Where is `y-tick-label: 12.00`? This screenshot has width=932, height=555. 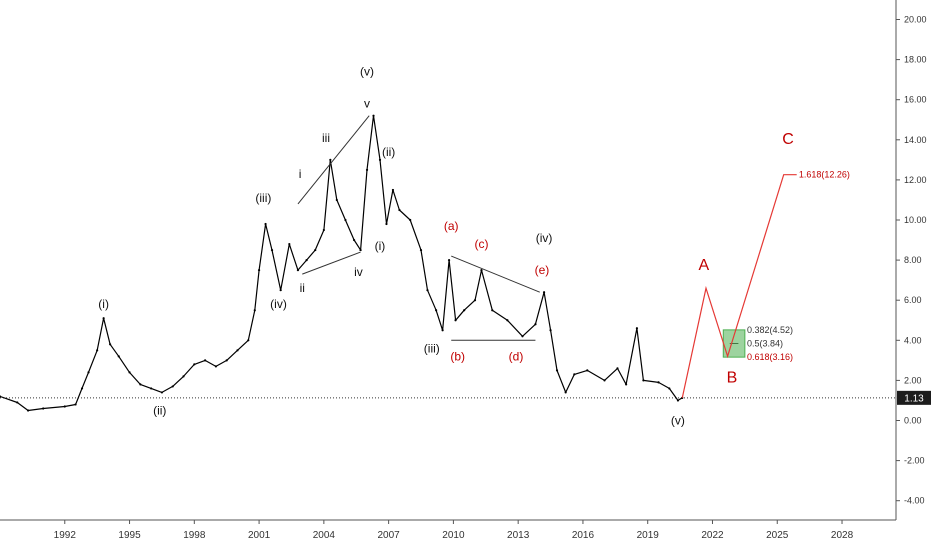 y-tick-label: 12.00 is located at coordinates (915, 180).